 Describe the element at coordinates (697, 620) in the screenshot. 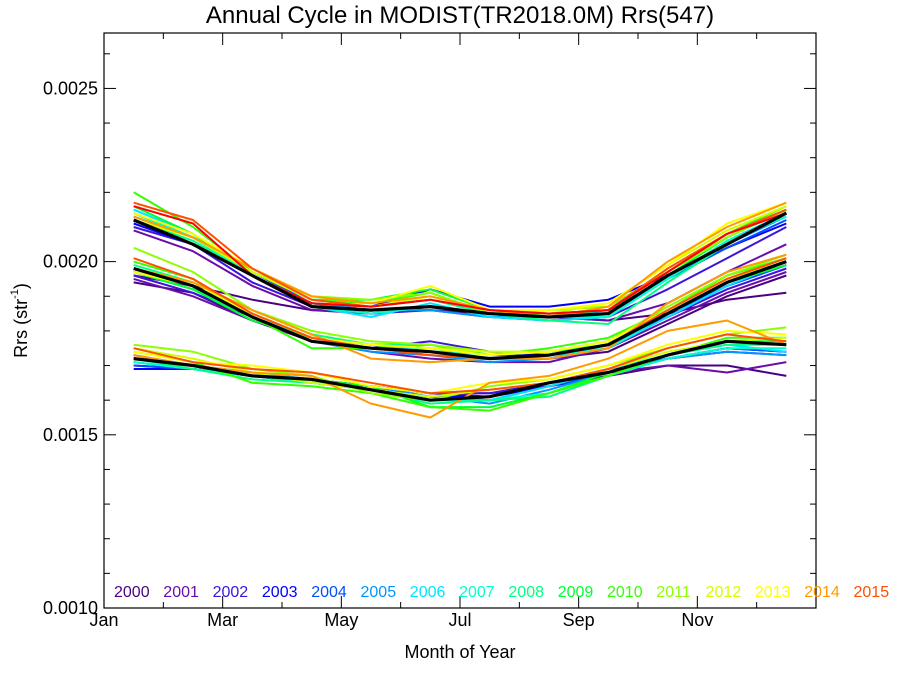

I see `x-tick-label: Nov` at that location.